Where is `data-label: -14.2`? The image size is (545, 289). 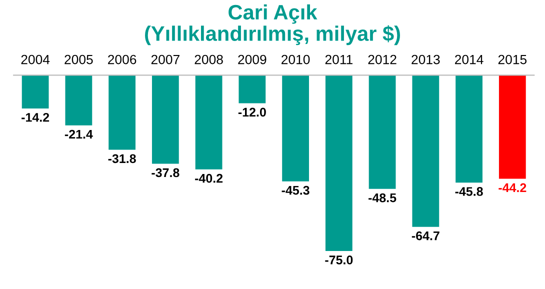 data-label: -14.2 is located at coordinates (36, 117).